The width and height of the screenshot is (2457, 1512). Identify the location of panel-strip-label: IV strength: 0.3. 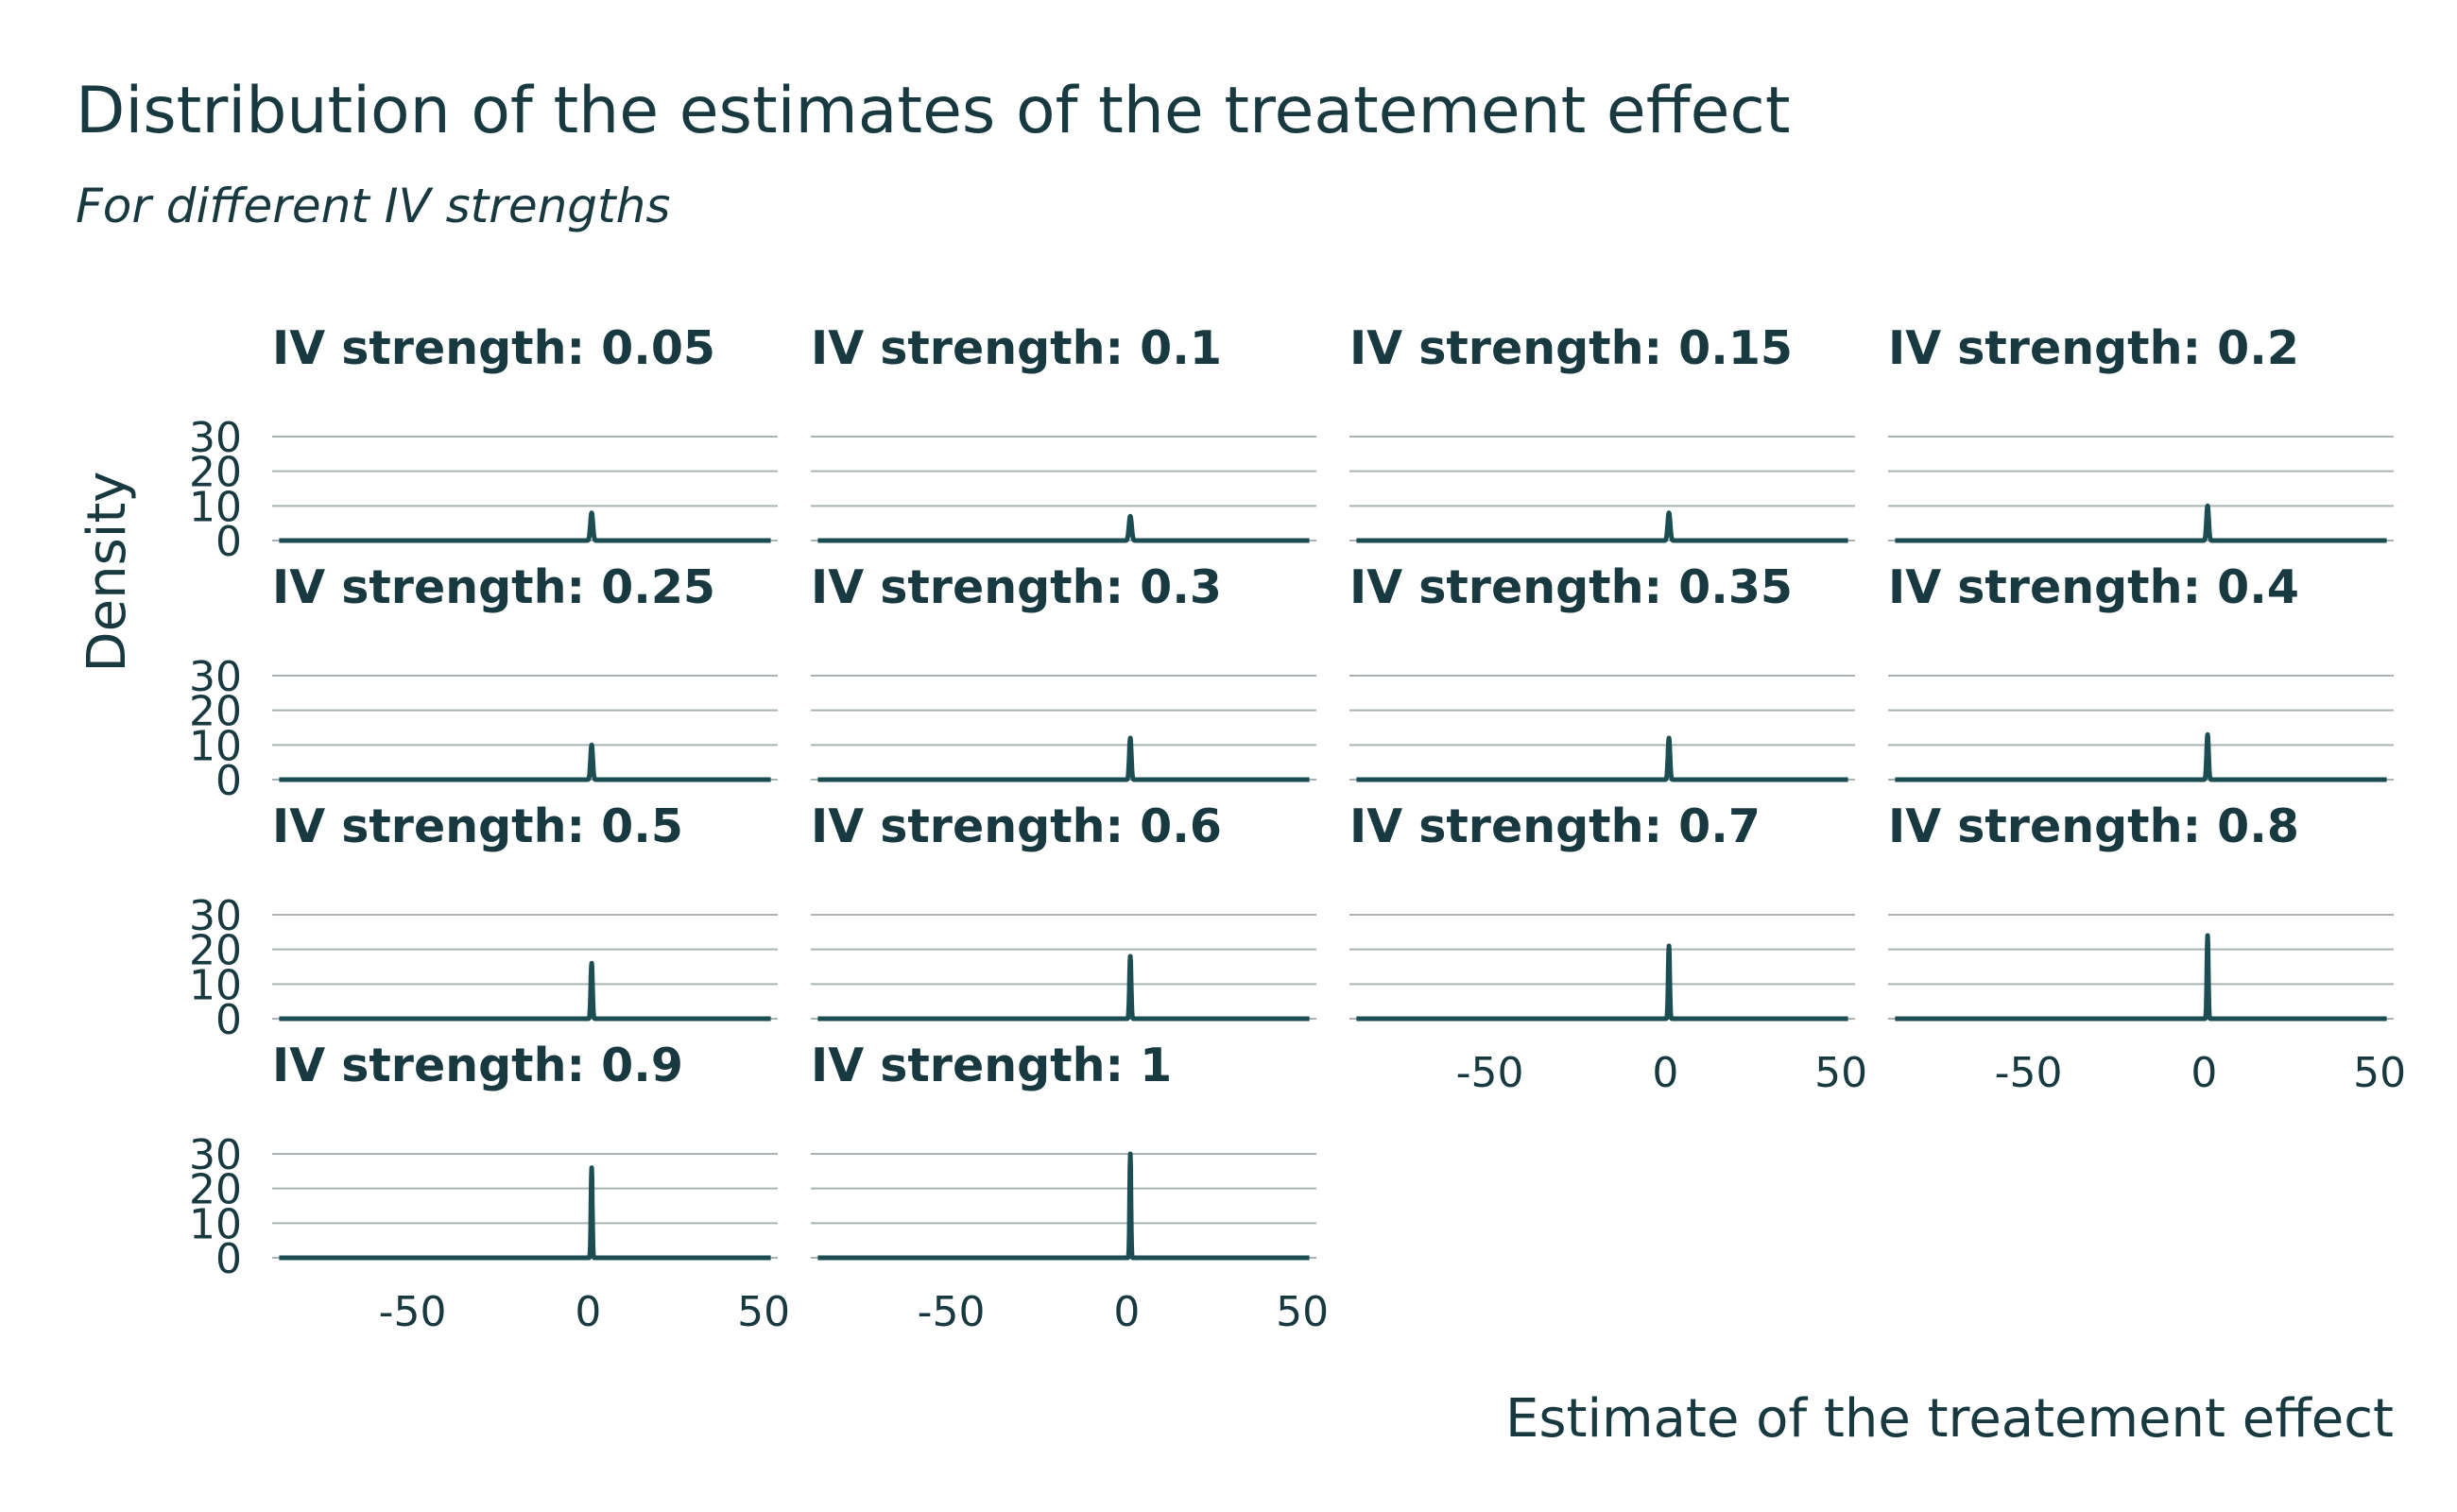
(1016, 587).